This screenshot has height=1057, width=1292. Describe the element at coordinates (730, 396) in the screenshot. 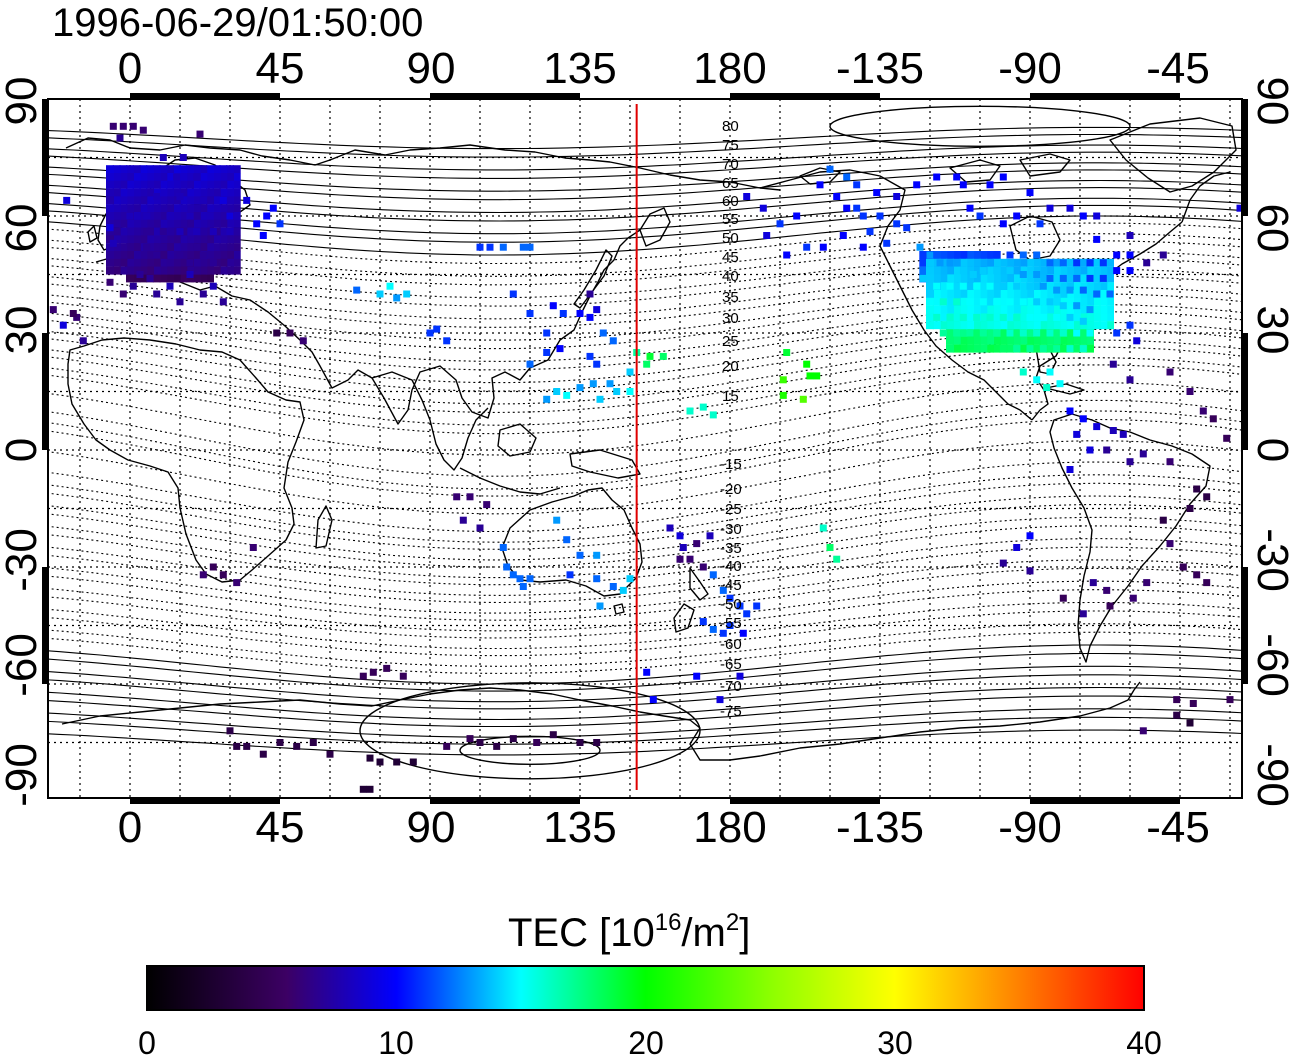

I see `maglat-label: 15` at that location.